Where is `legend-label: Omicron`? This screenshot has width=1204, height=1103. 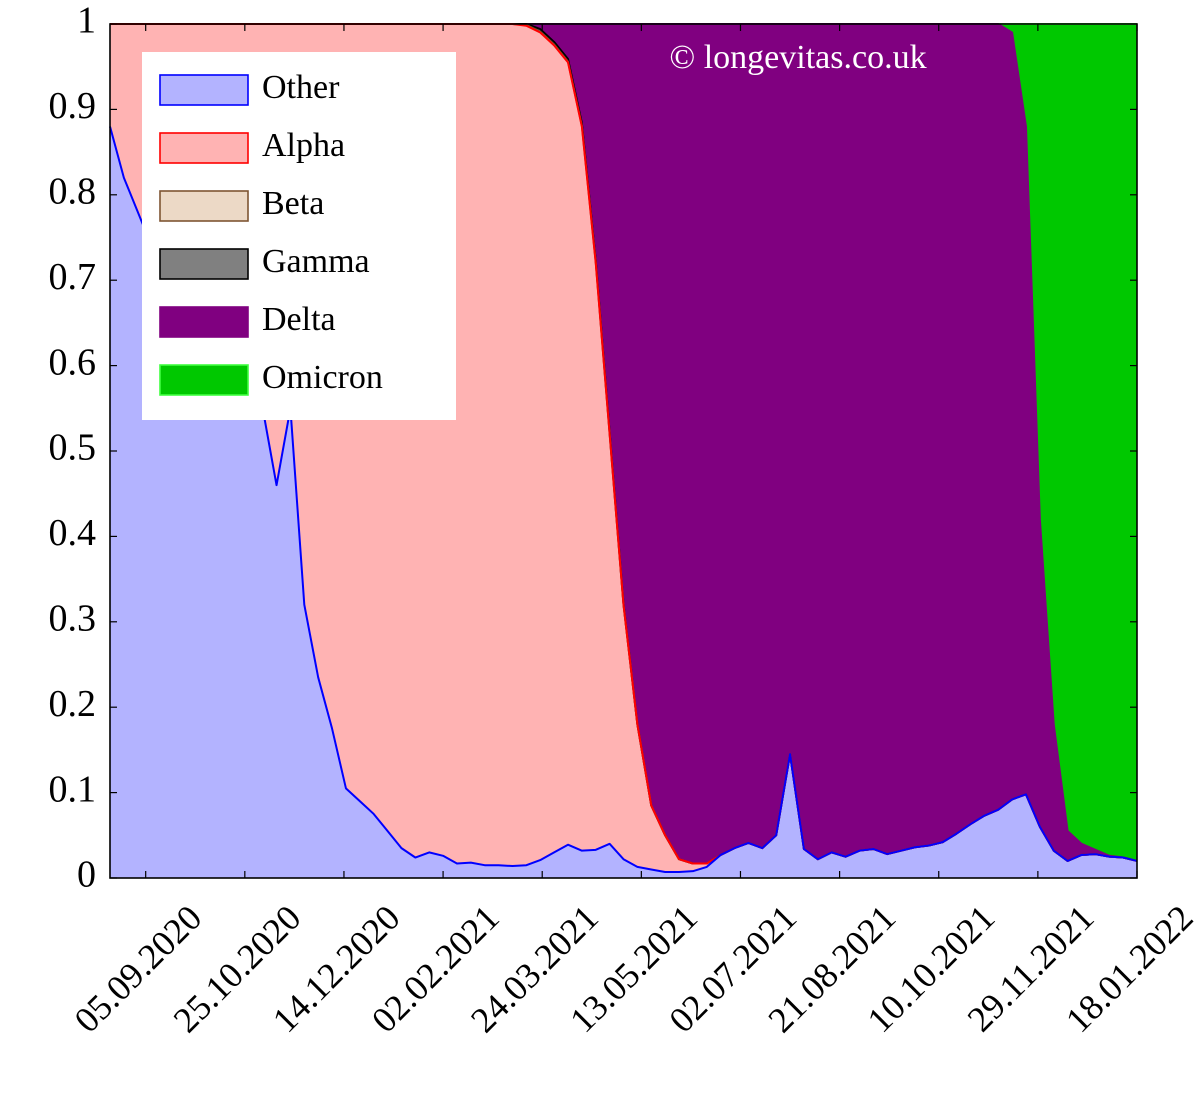 legend-label: Omicron is located at coordinates (322, 377).